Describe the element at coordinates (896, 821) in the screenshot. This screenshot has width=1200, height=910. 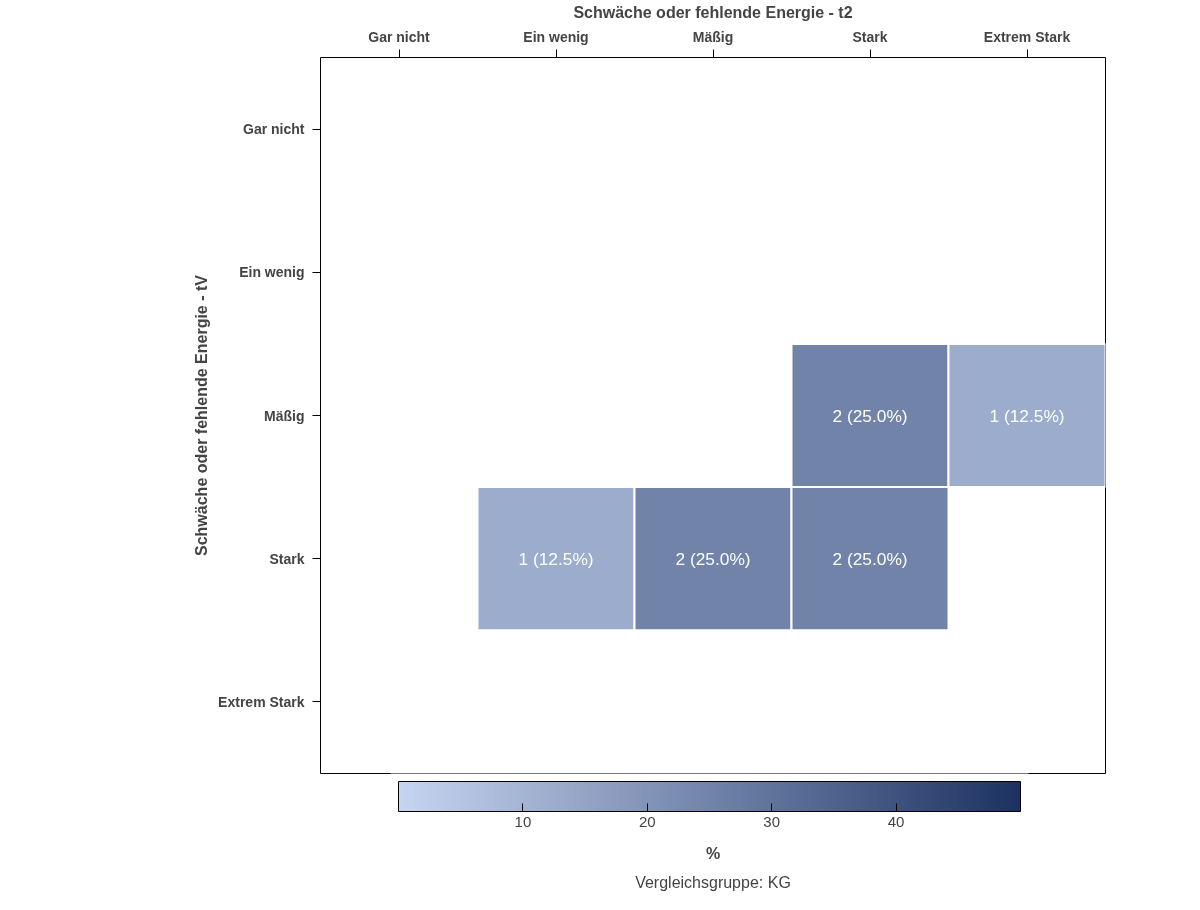
I see `color-bar-label: 40` at that location.